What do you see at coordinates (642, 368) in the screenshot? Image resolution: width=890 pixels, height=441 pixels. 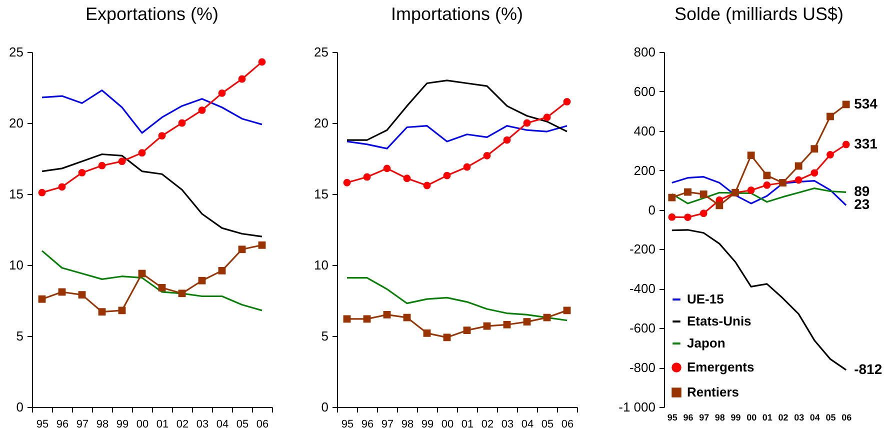 I see `y-tick-label: -800` at bounding box center [642, 368].